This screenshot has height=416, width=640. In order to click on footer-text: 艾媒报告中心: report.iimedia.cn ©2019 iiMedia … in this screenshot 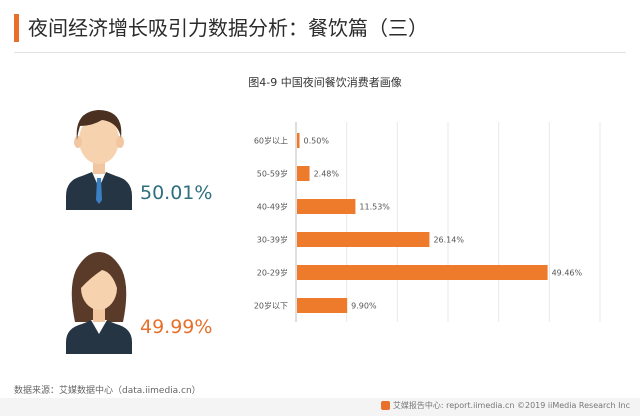, I will do `click(511, 405)`.